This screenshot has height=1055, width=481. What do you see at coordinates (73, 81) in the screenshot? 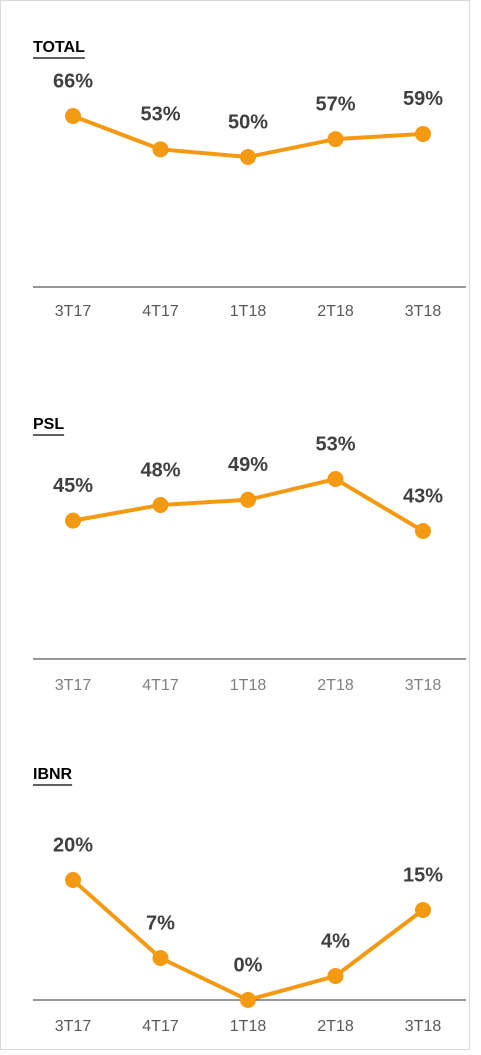
I see `data-label: 66%` at bounding box center [73, 81].